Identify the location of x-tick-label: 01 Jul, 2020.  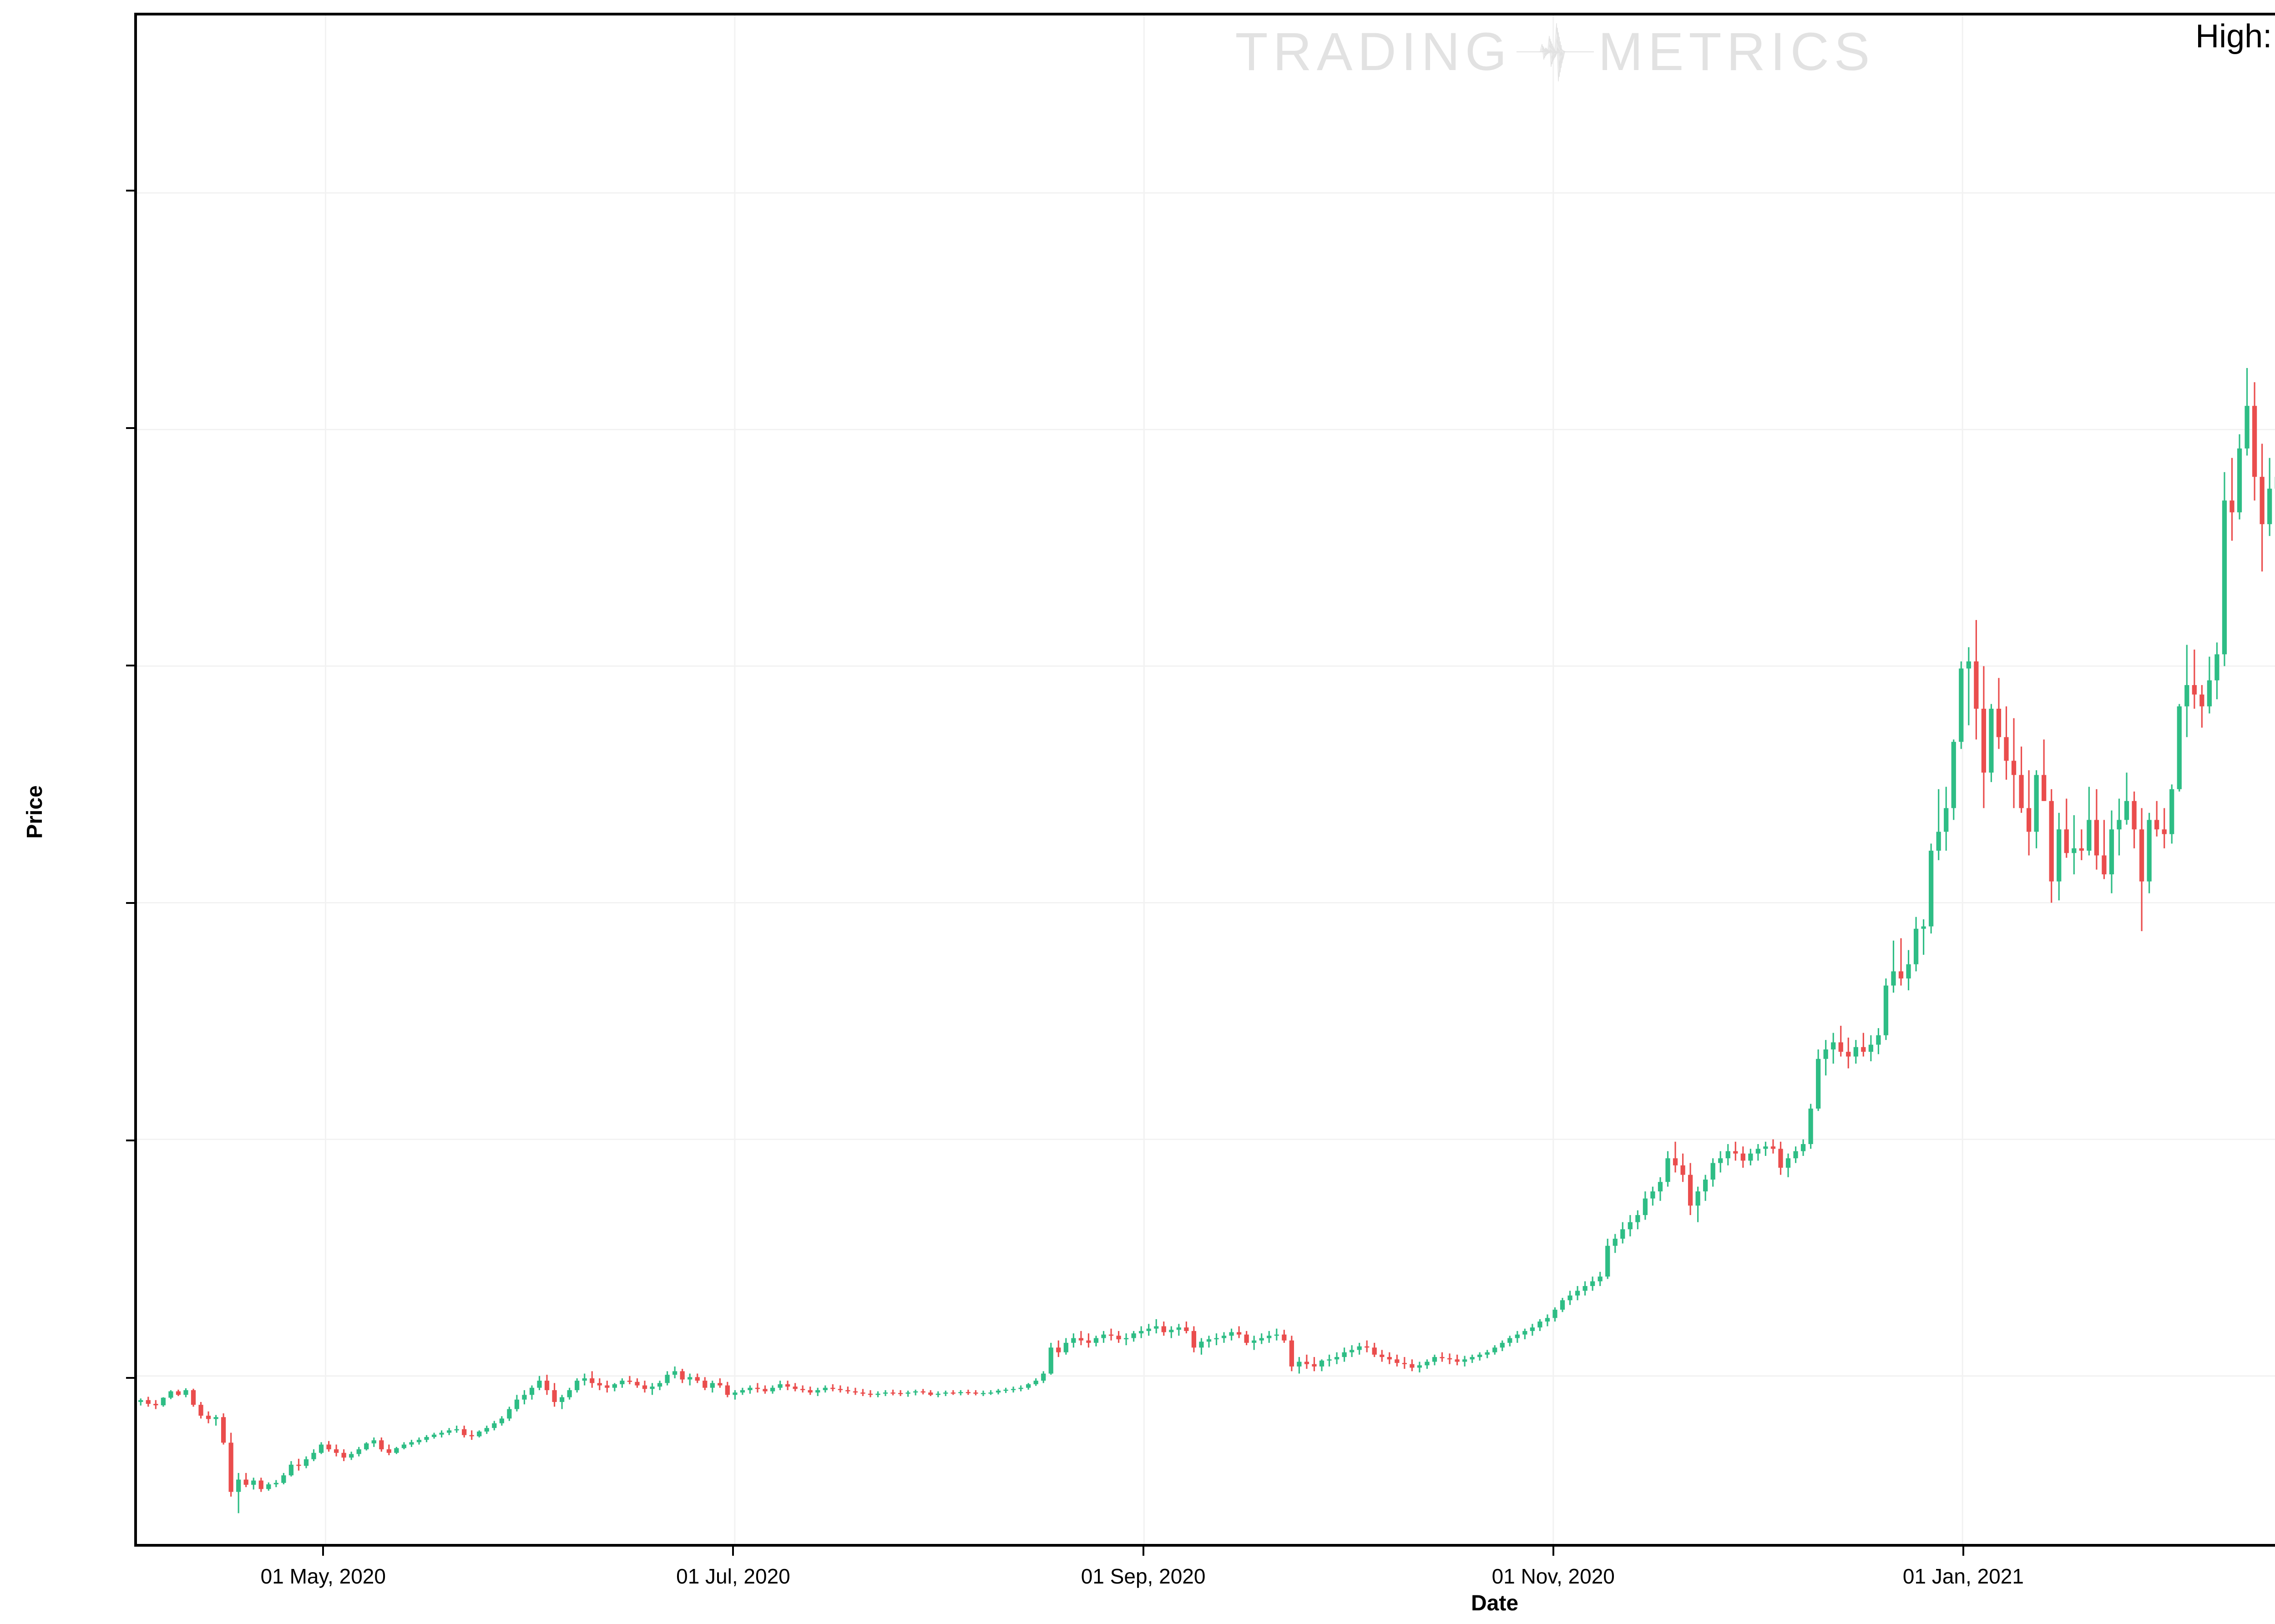
(733, 1576).